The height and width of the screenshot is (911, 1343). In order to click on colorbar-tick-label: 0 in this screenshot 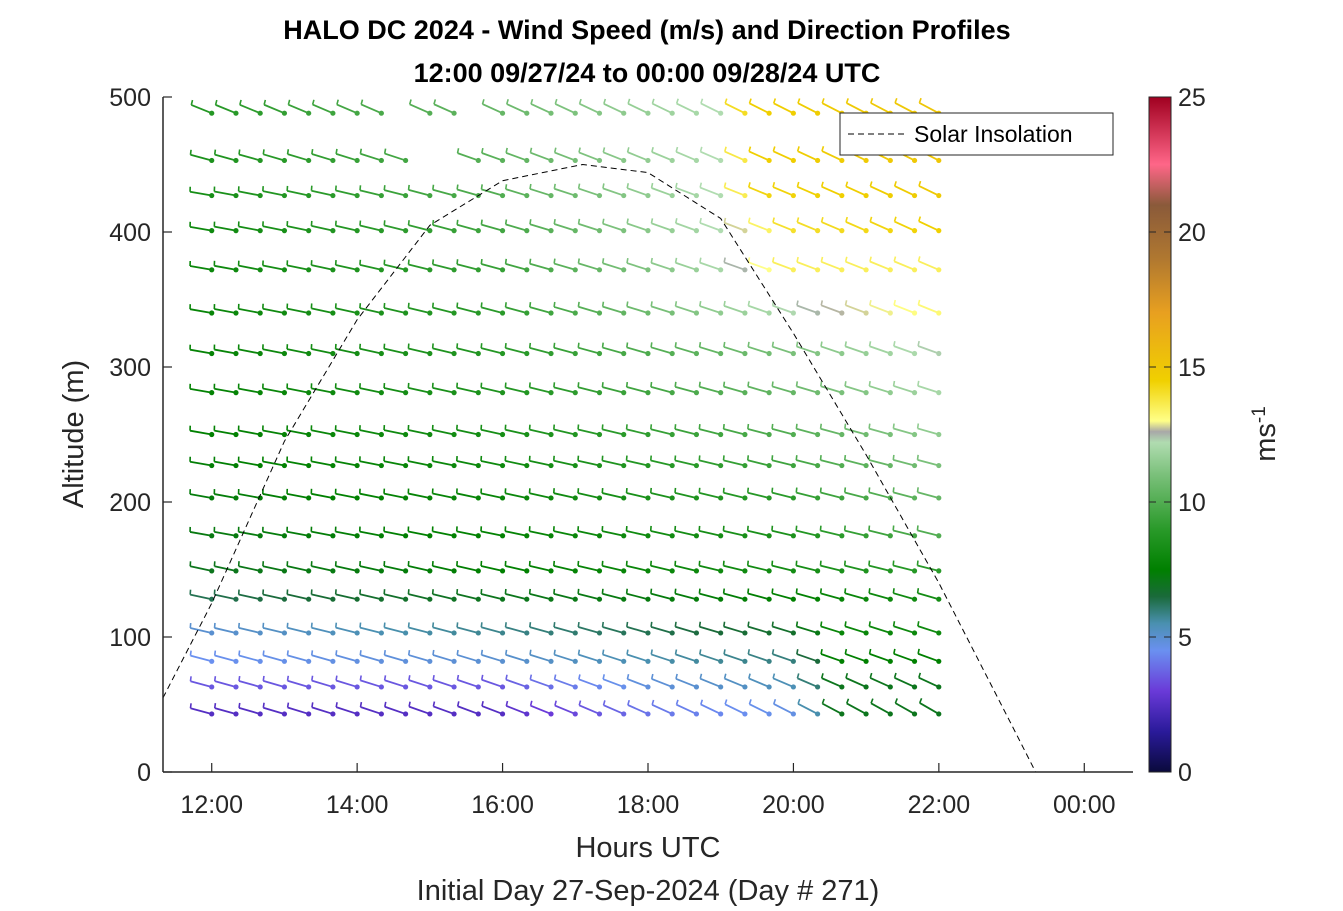, I will do `click(1185, 773)`.